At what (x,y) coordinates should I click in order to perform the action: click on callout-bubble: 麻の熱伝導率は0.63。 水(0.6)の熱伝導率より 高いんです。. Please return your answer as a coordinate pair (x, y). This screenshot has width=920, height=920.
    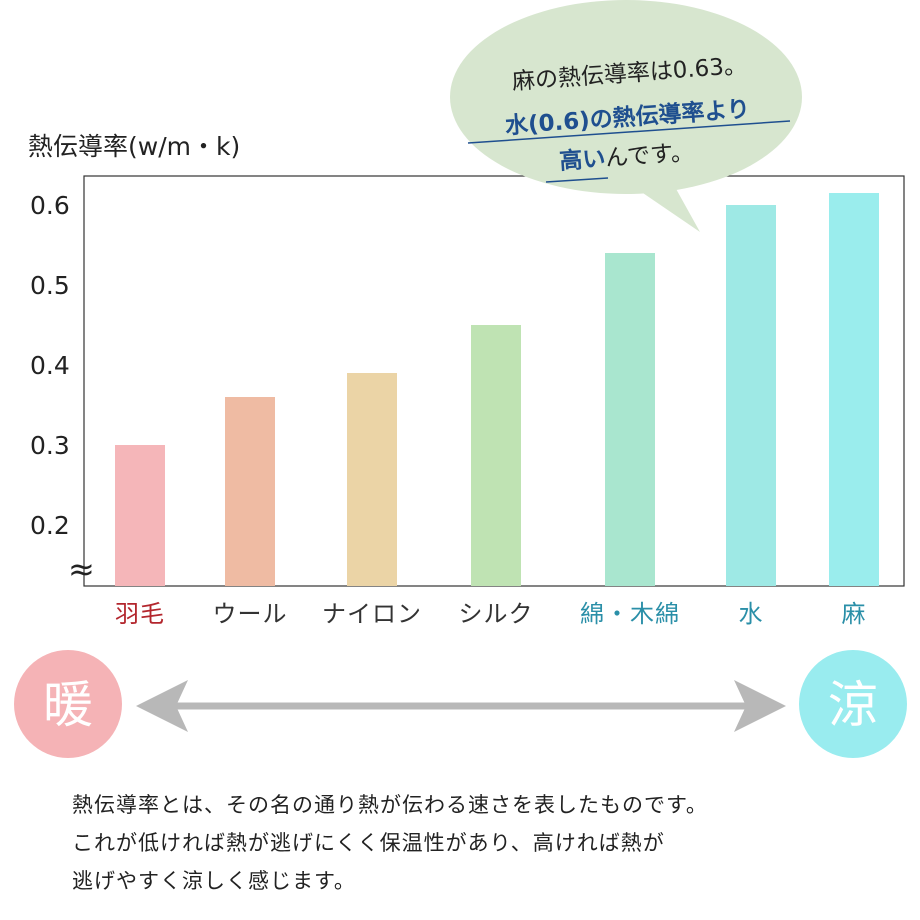
    Looking at the image, I should click on (626, 116).